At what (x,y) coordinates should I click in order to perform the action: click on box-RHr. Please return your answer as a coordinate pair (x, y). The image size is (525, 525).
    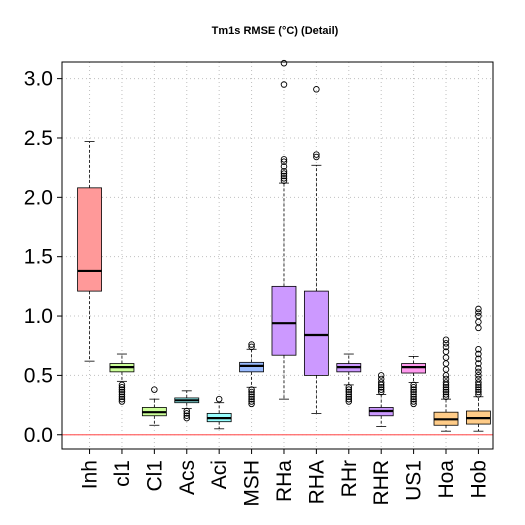
    Looking at the image, I should click on (349, 379).